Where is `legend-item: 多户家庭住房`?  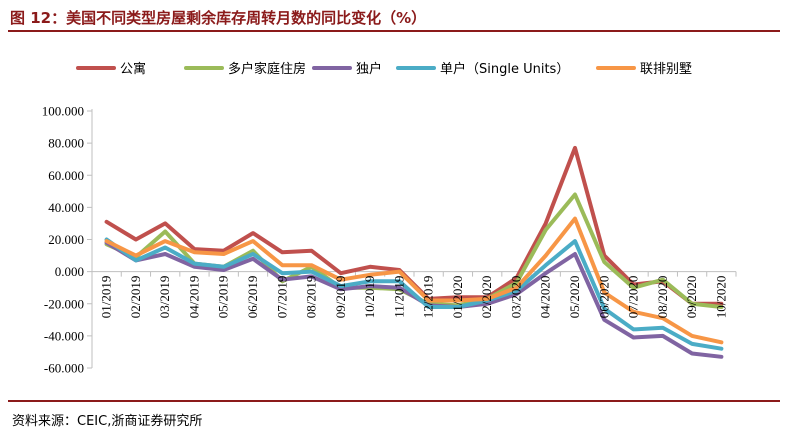 legend-item: 多户家庭住房 is located at coordinates (245, 69).